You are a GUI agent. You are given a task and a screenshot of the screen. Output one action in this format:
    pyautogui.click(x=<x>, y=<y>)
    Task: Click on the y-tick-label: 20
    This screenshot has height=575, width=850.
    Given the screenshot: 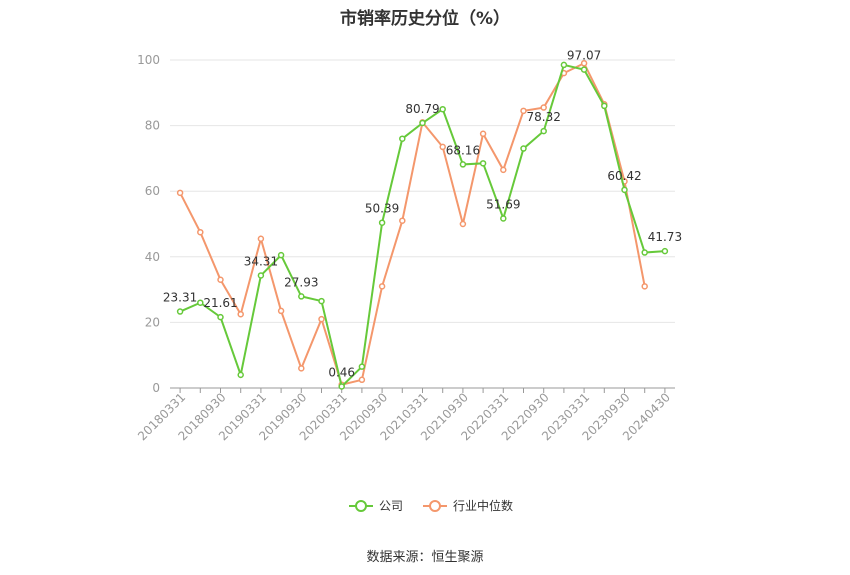 What is the action you would take?
    pyautogui.click(x=152, y=322)
    